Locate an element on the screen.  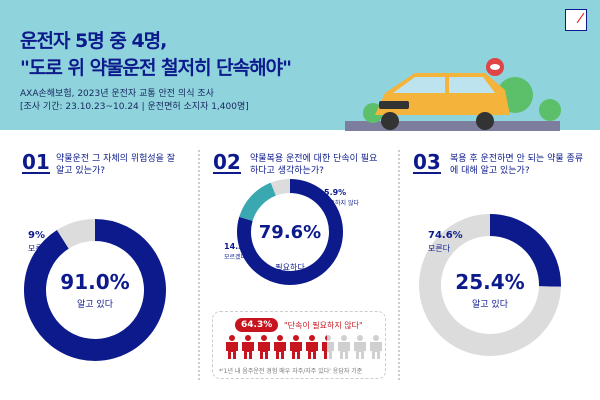
slice-label-2b: 모르겠다 is located at coordinates (235, 257).